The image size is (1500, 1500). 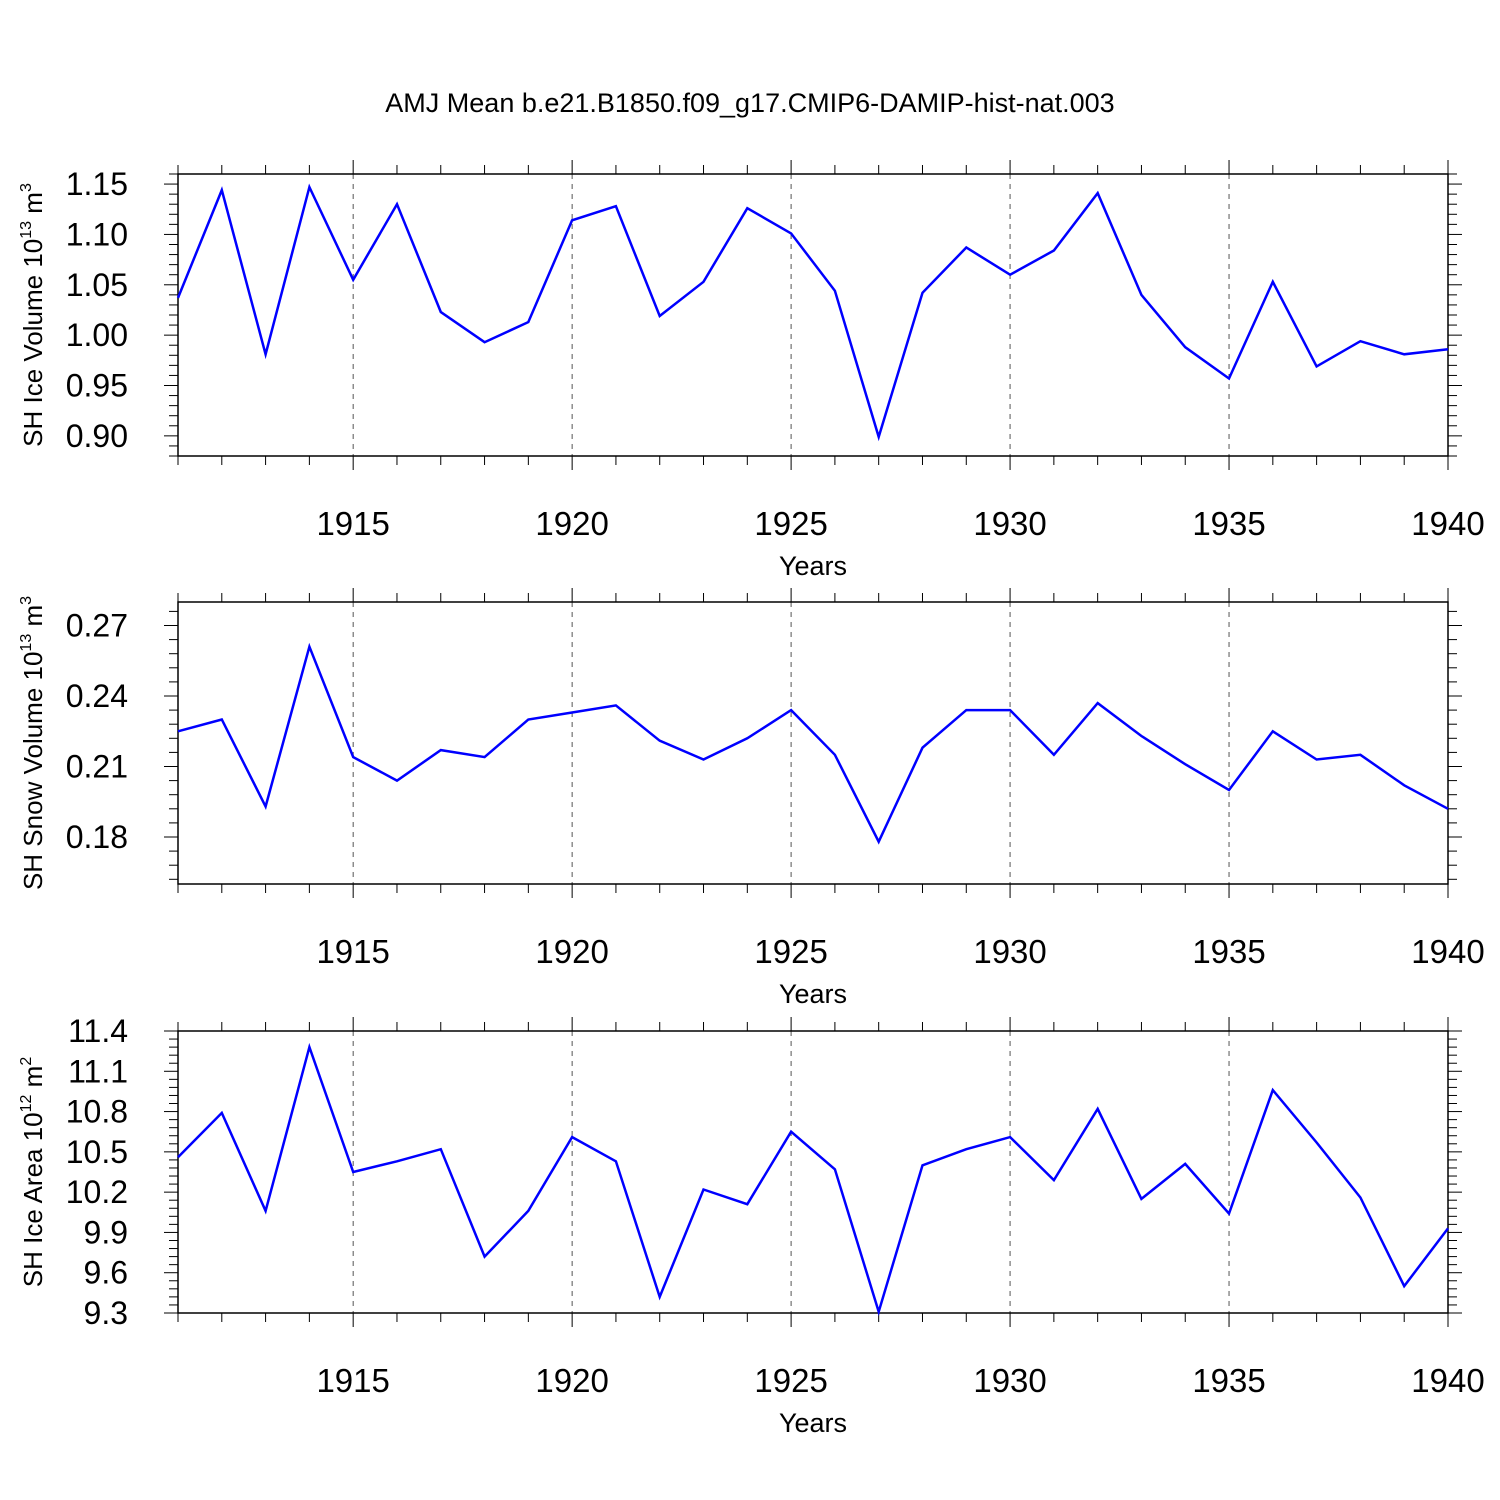 What do you see at coordinates (33, 1172) in the screenshot?
I see `y-axis-label: SH Ice Area 1012 m2` at bounding box center [33, 1172].